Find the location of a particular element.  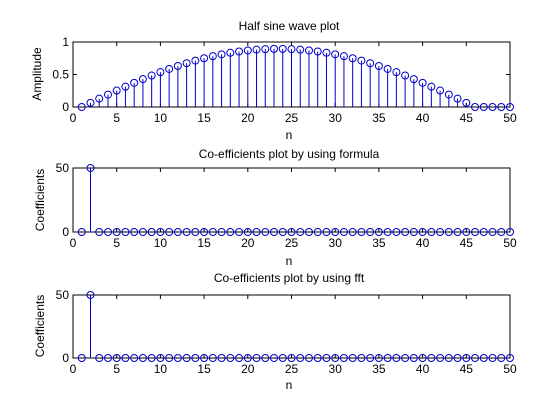

y-tick-label: 0 is located at coordinates (65, 107).